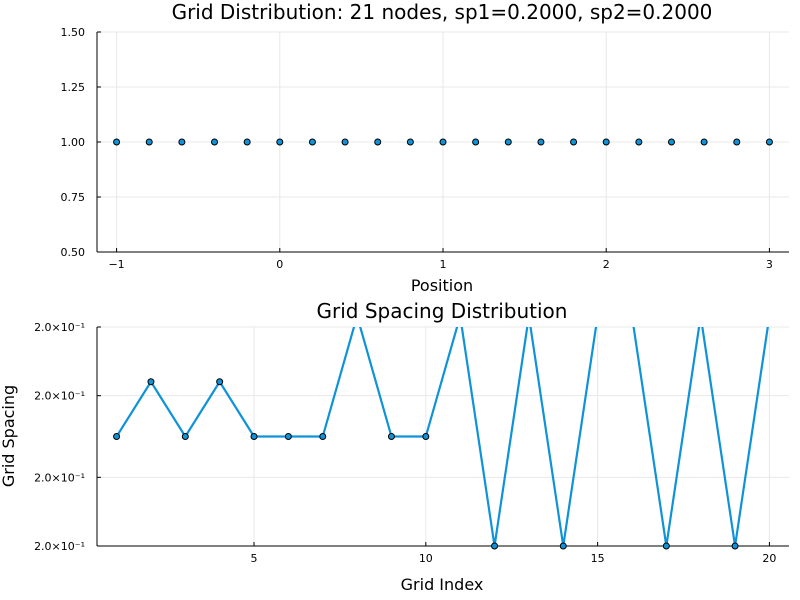 Image resolution: width=800 pixels, height=600 pixels. What do you see at coordinates (606, 264) in the screenshot?
I see `distribution-x-tick-label: 2` at bounding box center [606, 264].